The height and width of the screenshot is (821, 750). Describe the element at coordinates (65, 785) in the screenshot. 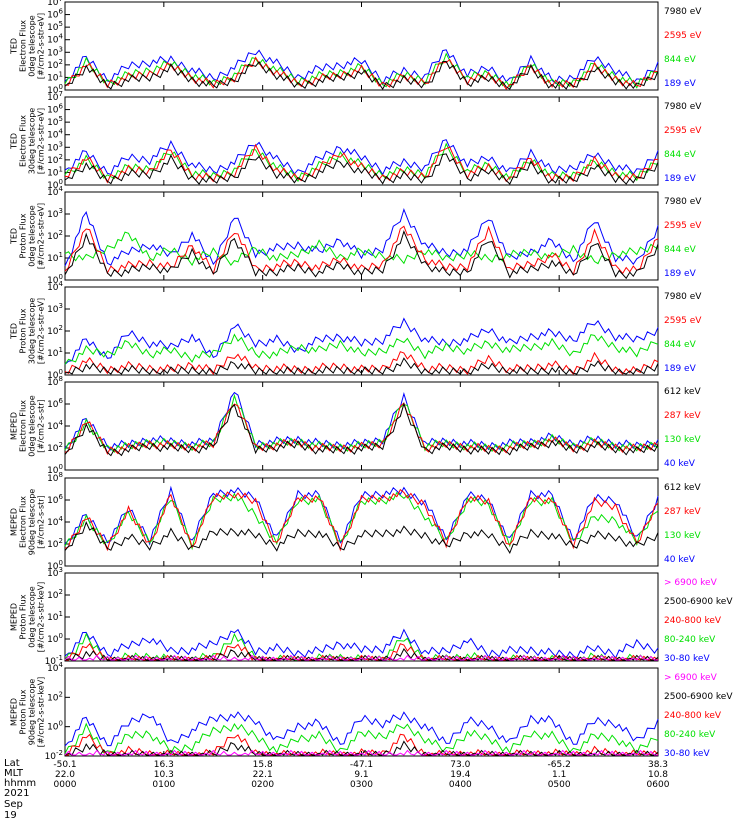

I see `x-axis-value: 0000` at that location.